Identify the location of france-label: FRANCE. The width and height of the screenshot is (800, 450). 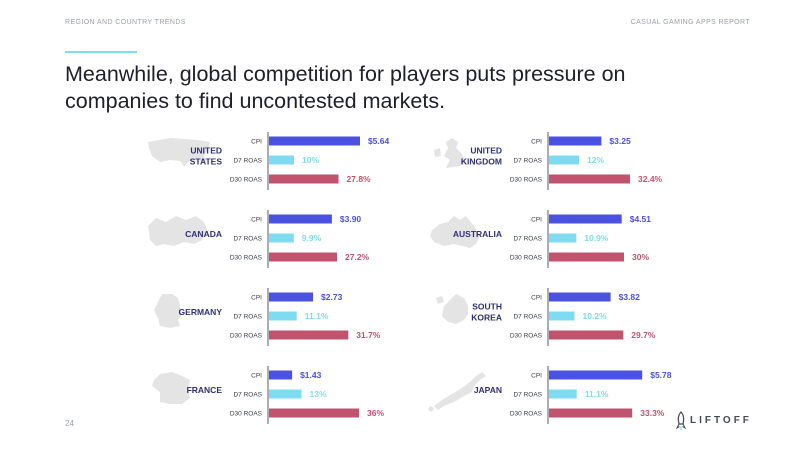
(205, 390).